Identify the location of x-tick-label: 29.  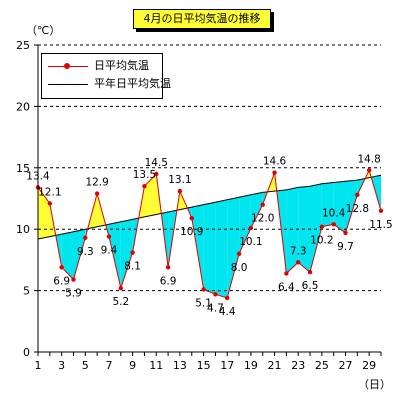
(369, 365).